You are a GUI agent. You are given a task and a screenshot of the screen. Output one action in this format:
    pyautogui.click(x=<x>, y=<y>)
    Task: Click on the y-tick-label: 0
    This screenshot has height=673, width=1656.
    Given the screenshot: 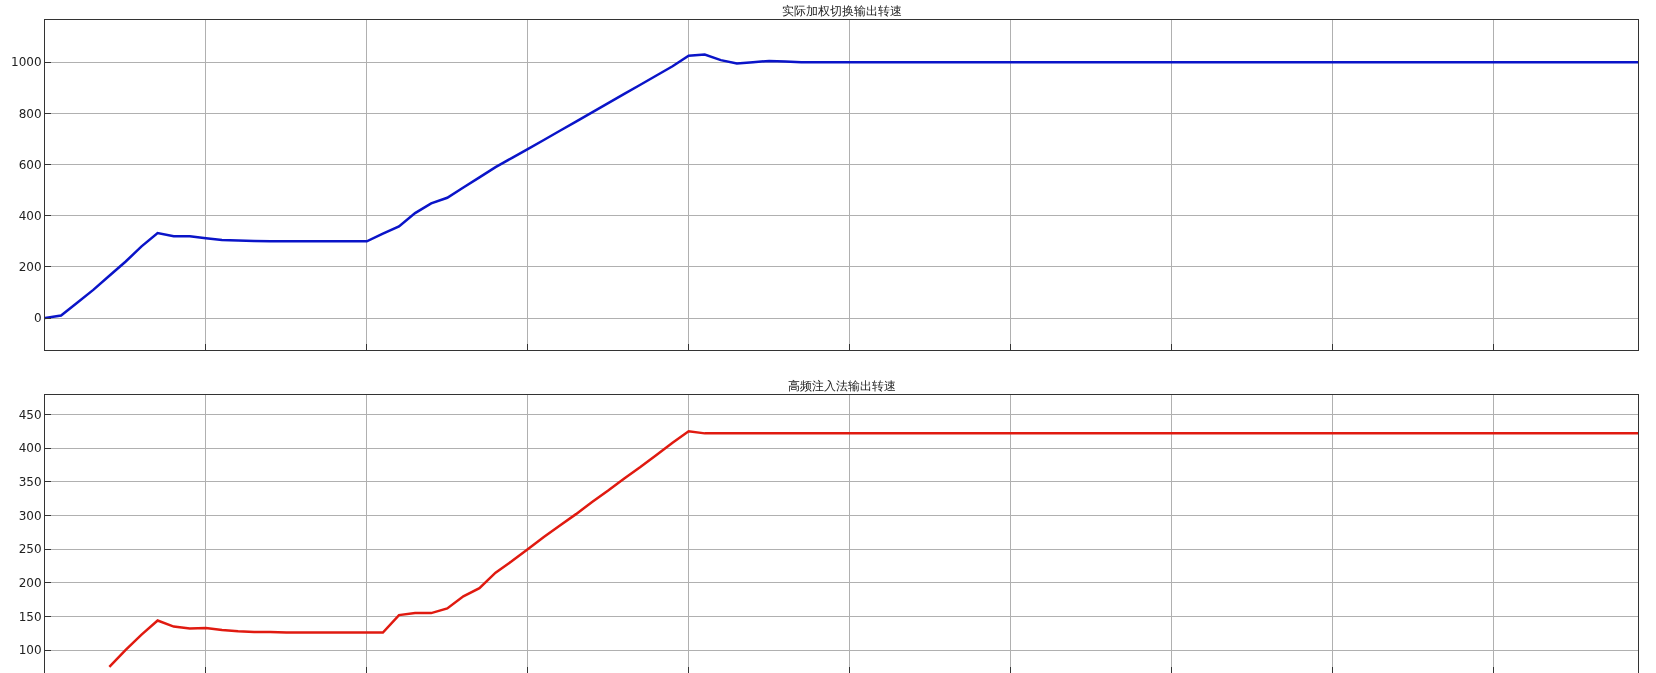 What is the action you would take?
    pyautogui.click(x=37, y=318)
    